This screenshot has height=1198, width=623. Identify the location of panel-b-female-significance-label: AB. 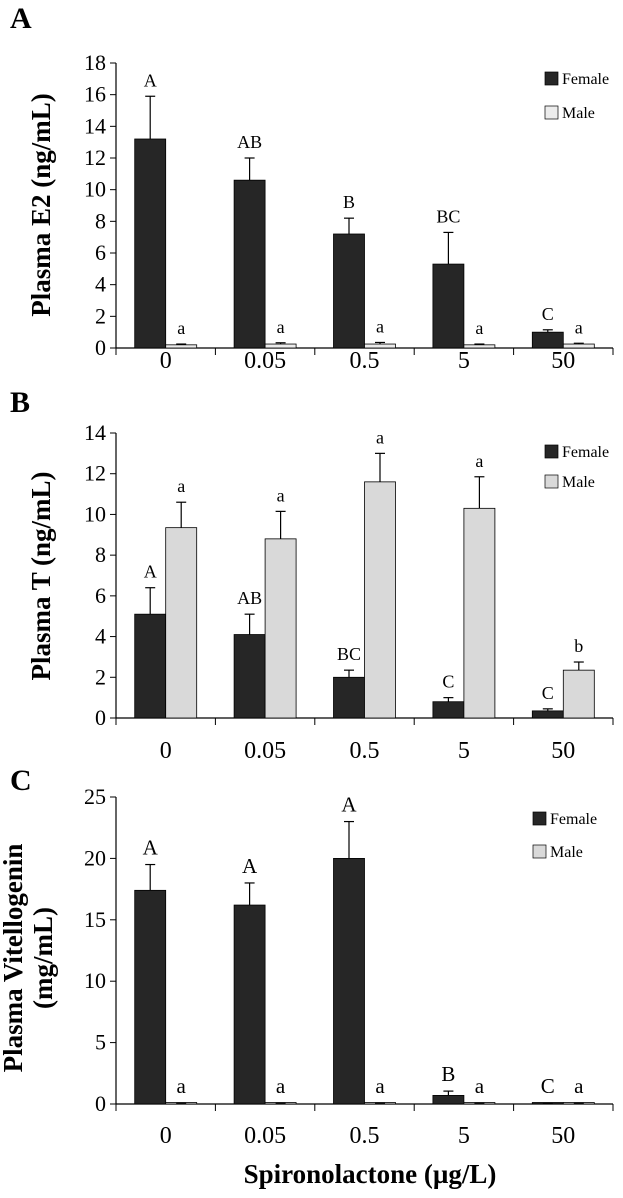
(249, 598).